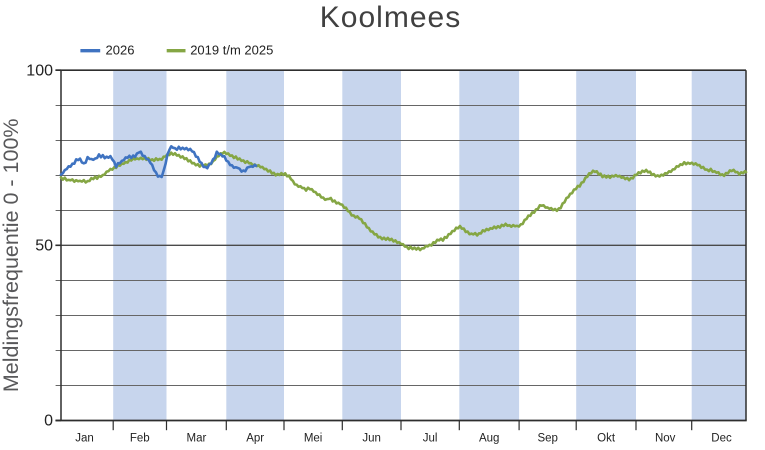  What do you see at coordinates (606, 439) in the screenshot?
I see `svg-text: Okt` at bounding box center [606, 439].